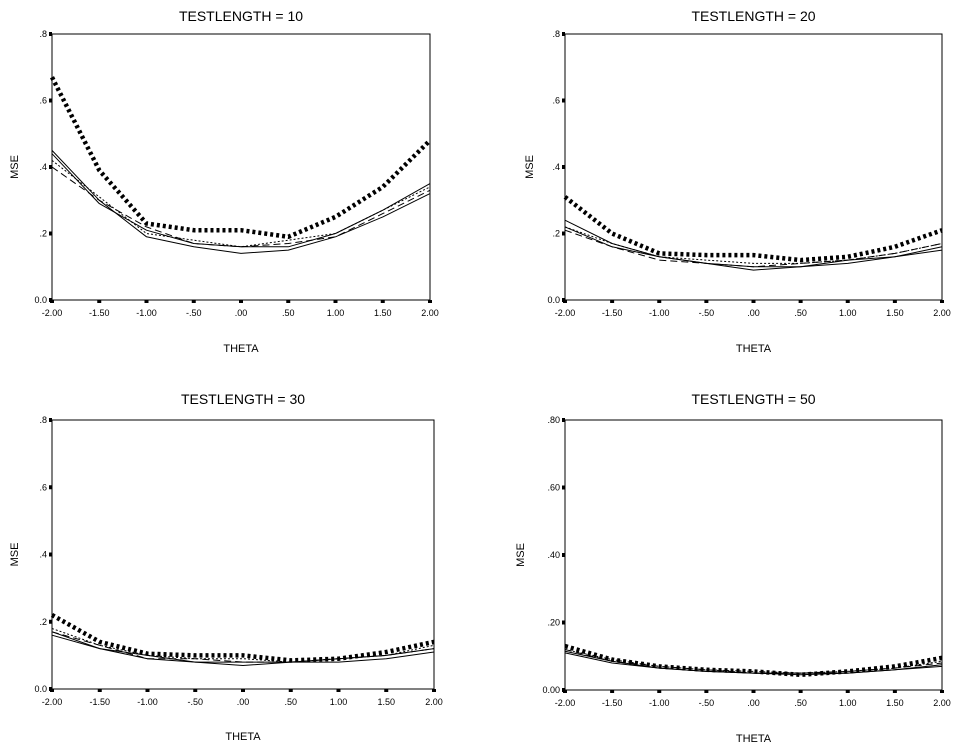 This screenshot has height=746, width=954. I want to click on x-tick-label: 2.00, so click(430, 313).